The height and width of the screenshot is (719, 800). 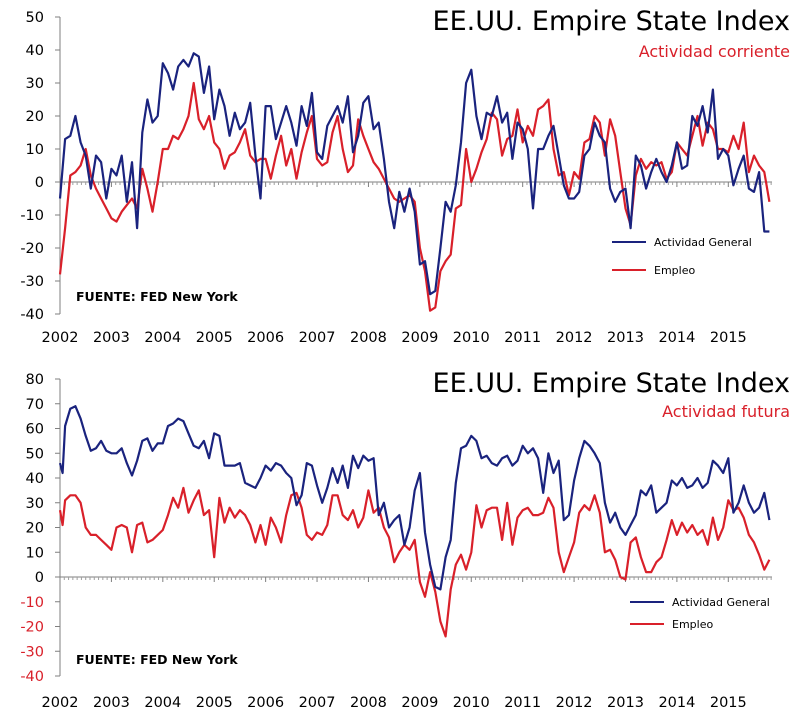 I want to click on y-tick-label: 80, so click(x=35, y=380).